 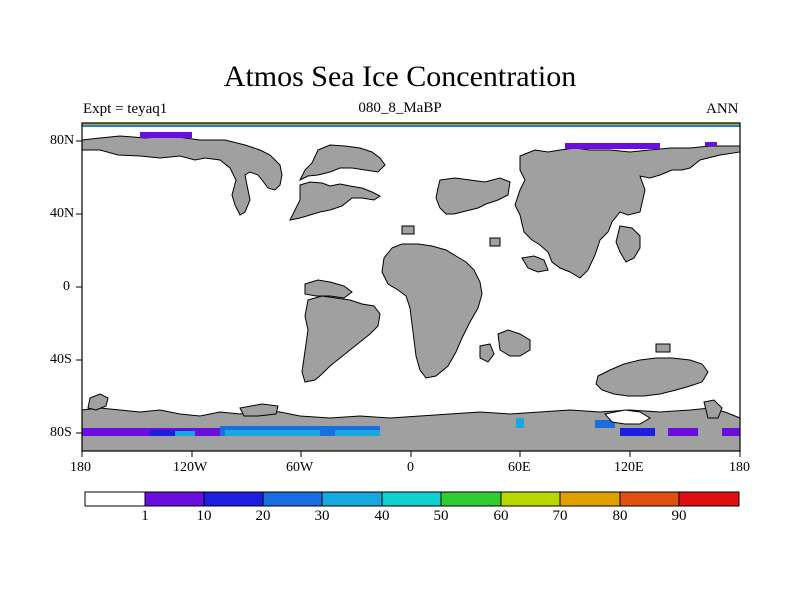 I want to click on land-central-america, so click(x=328, y=289).